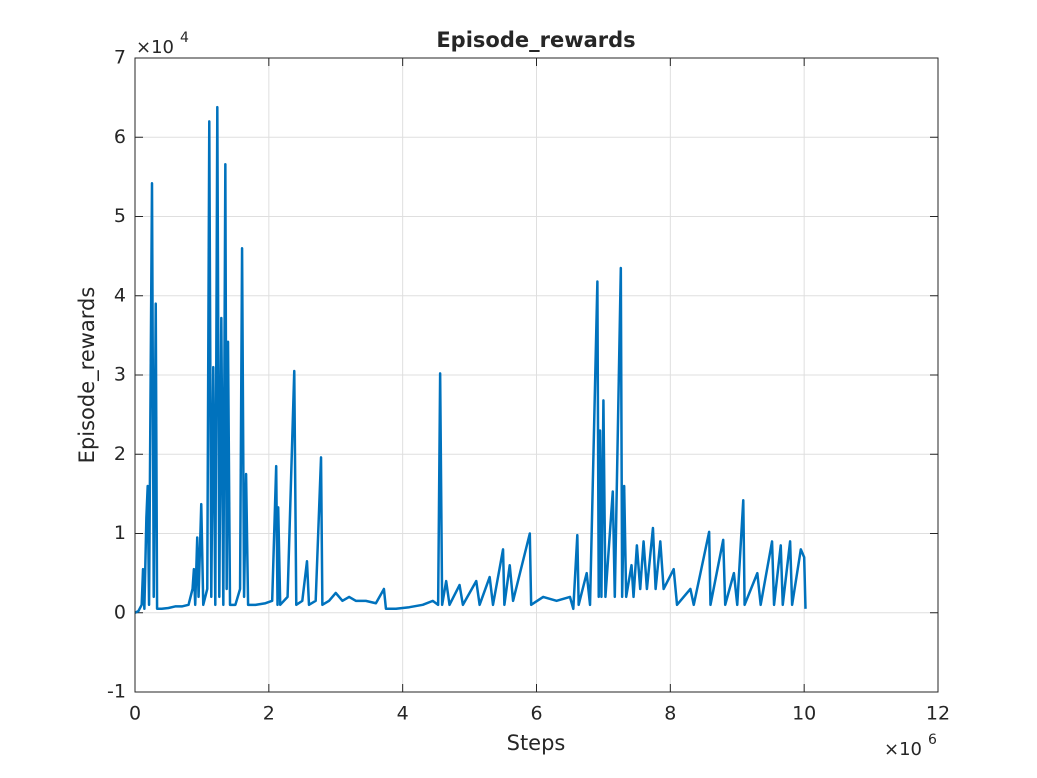  I want to click on x-tick-label: 12, so click(938, 714).